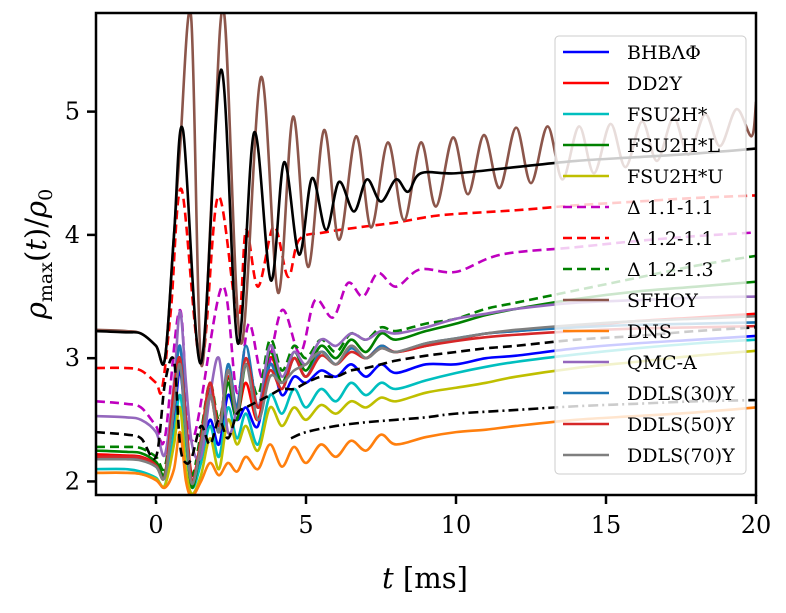  I want to click on legend-label: Δ 1.1-1.1, so click(670, 208).